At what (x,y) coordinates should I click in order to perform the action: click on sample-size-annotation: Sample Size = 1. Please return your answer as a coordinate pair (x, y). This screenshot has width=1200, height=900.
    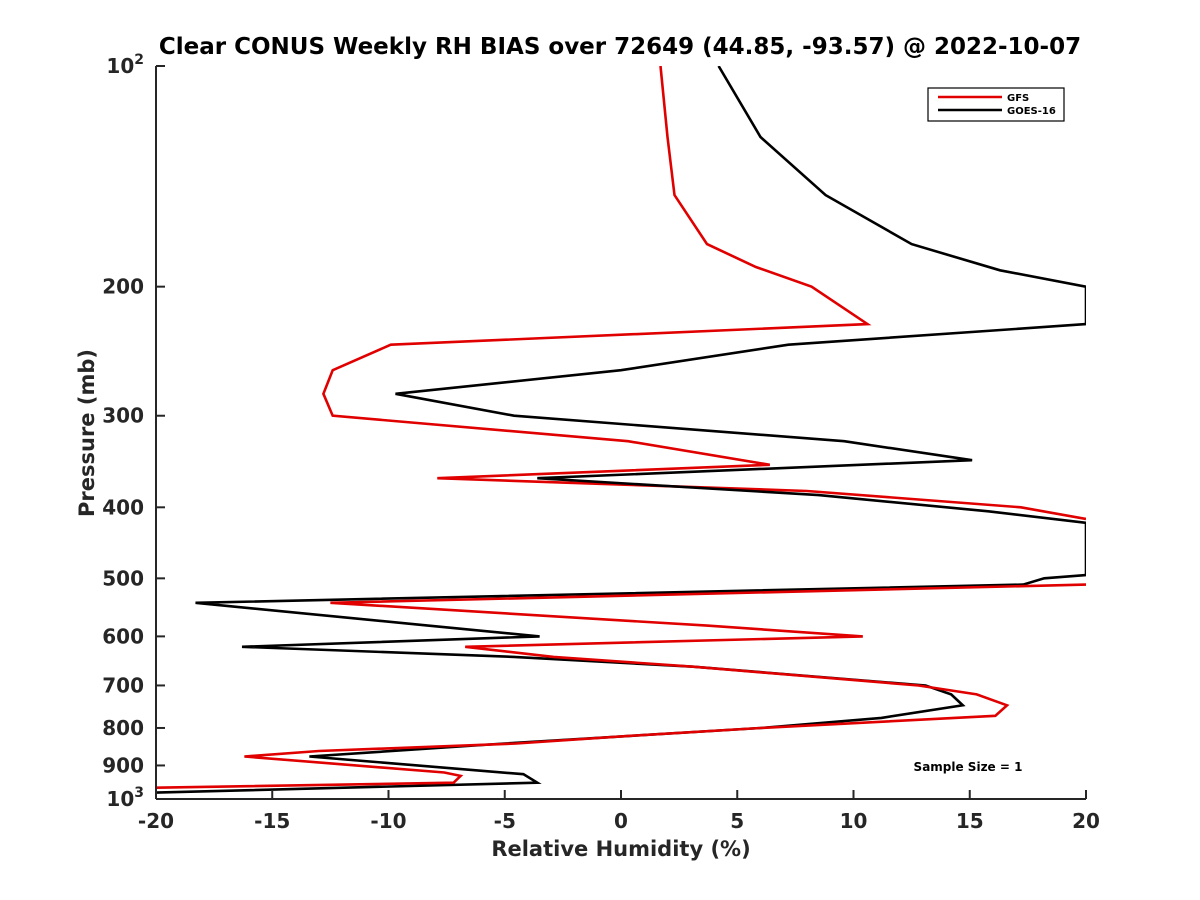
    Looking at the image, I should click on (968, 767).